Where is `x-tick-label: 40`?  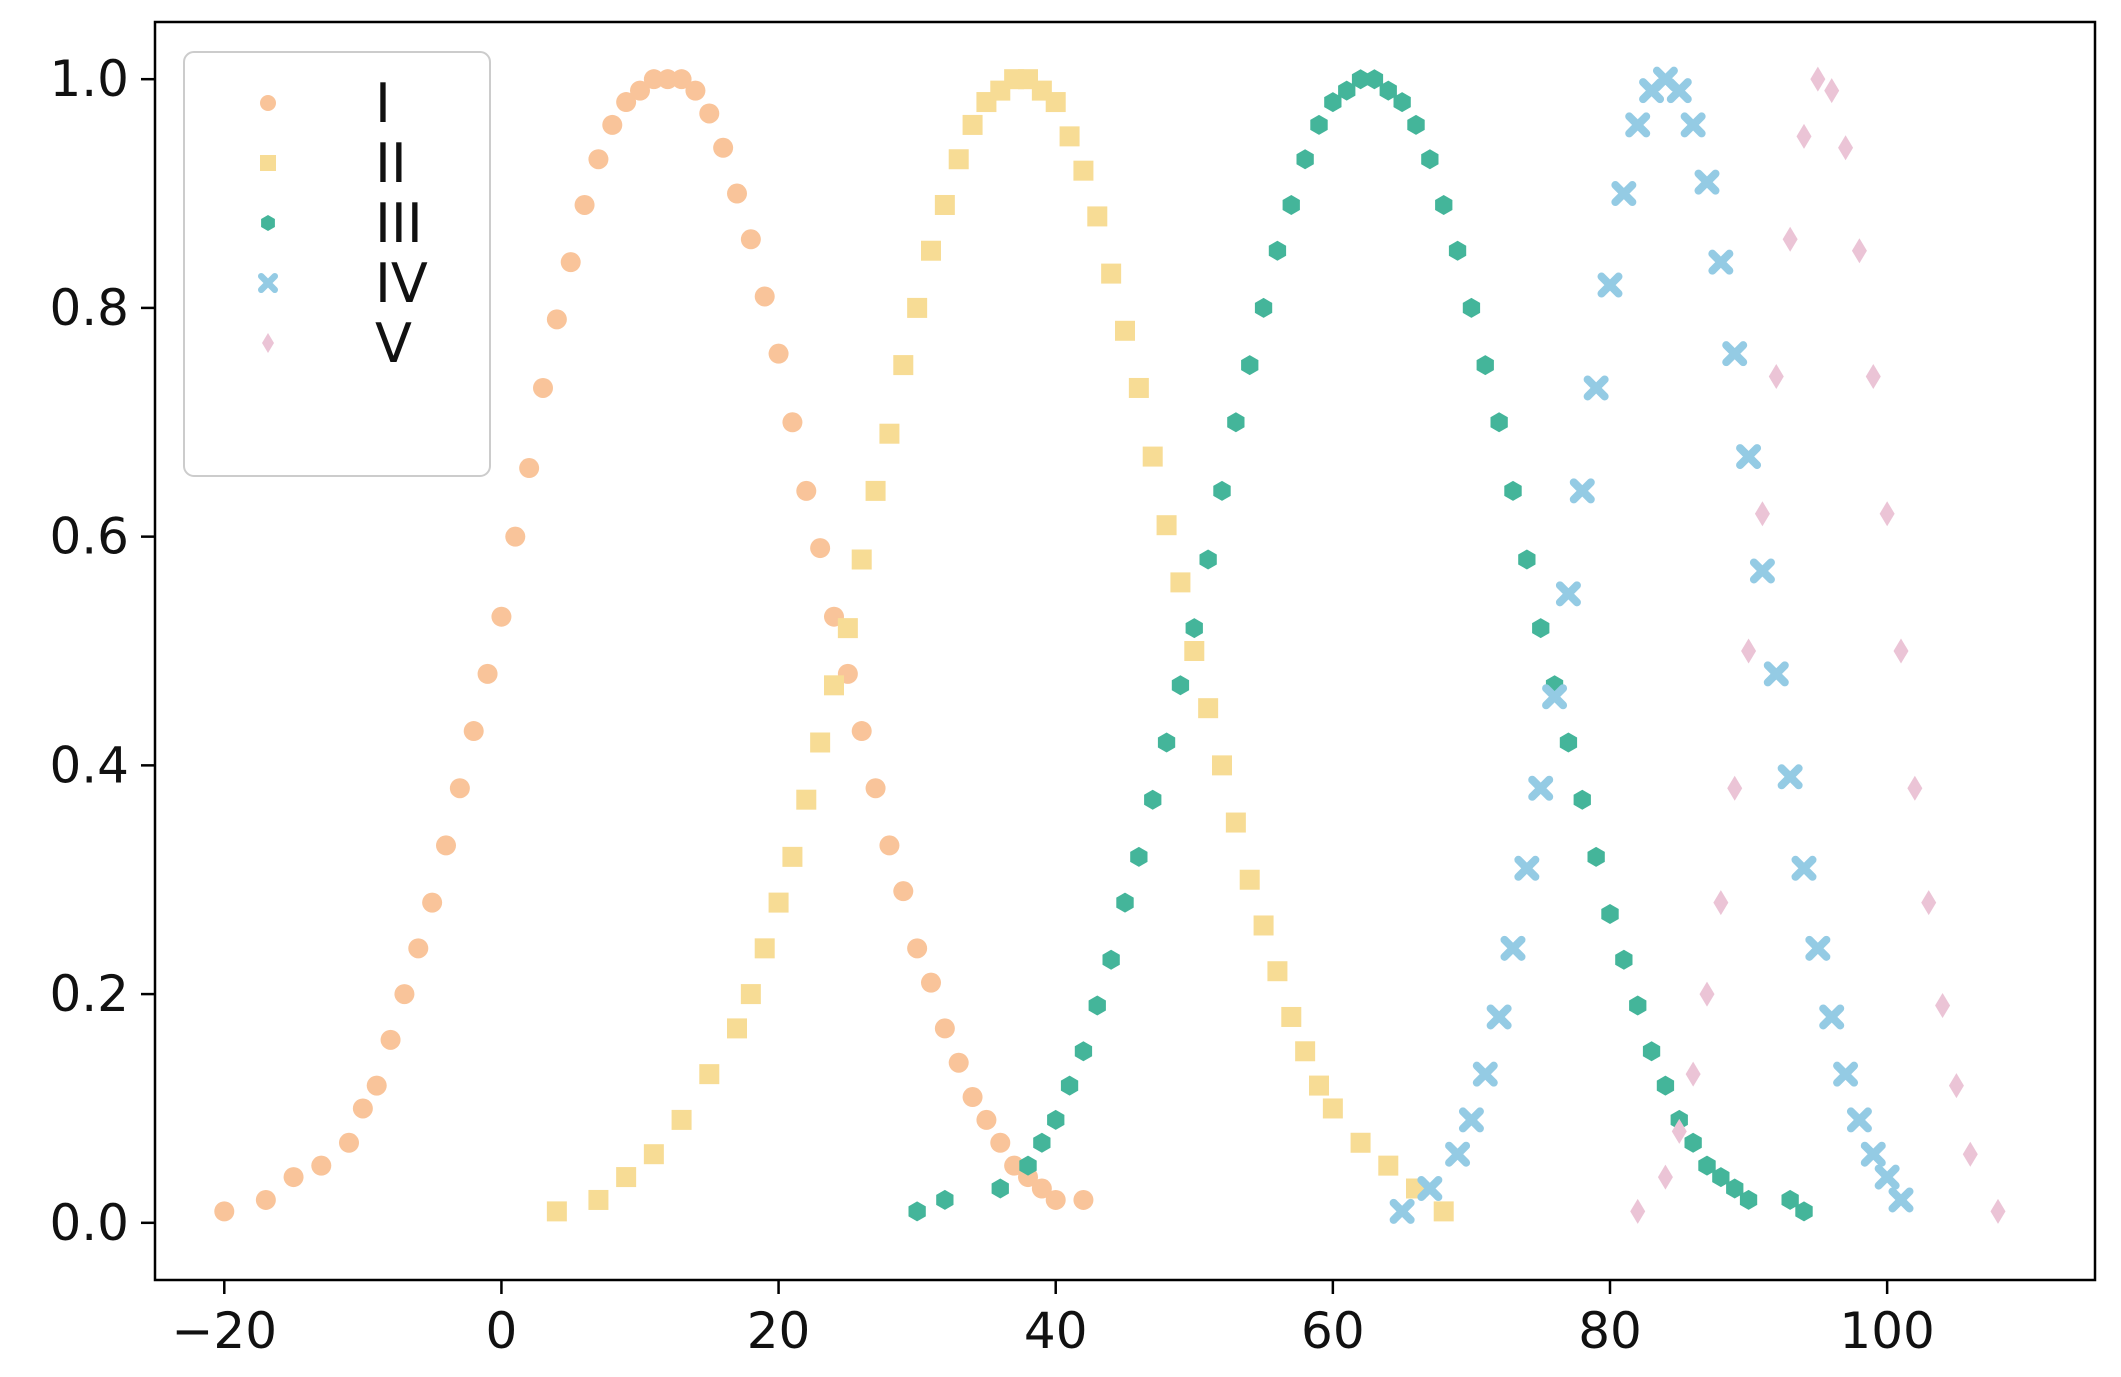
x-tick-label: 40 is located at coordinates (1056, 1331).